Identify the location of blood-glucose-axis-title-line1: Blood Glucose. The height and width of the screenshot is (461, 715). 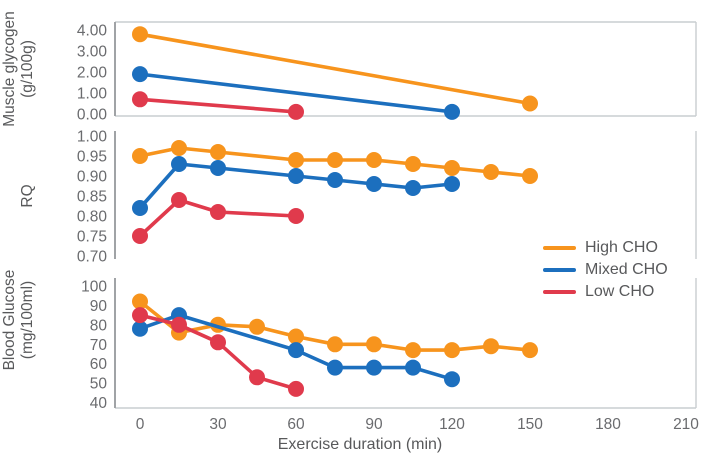
(9, 320).